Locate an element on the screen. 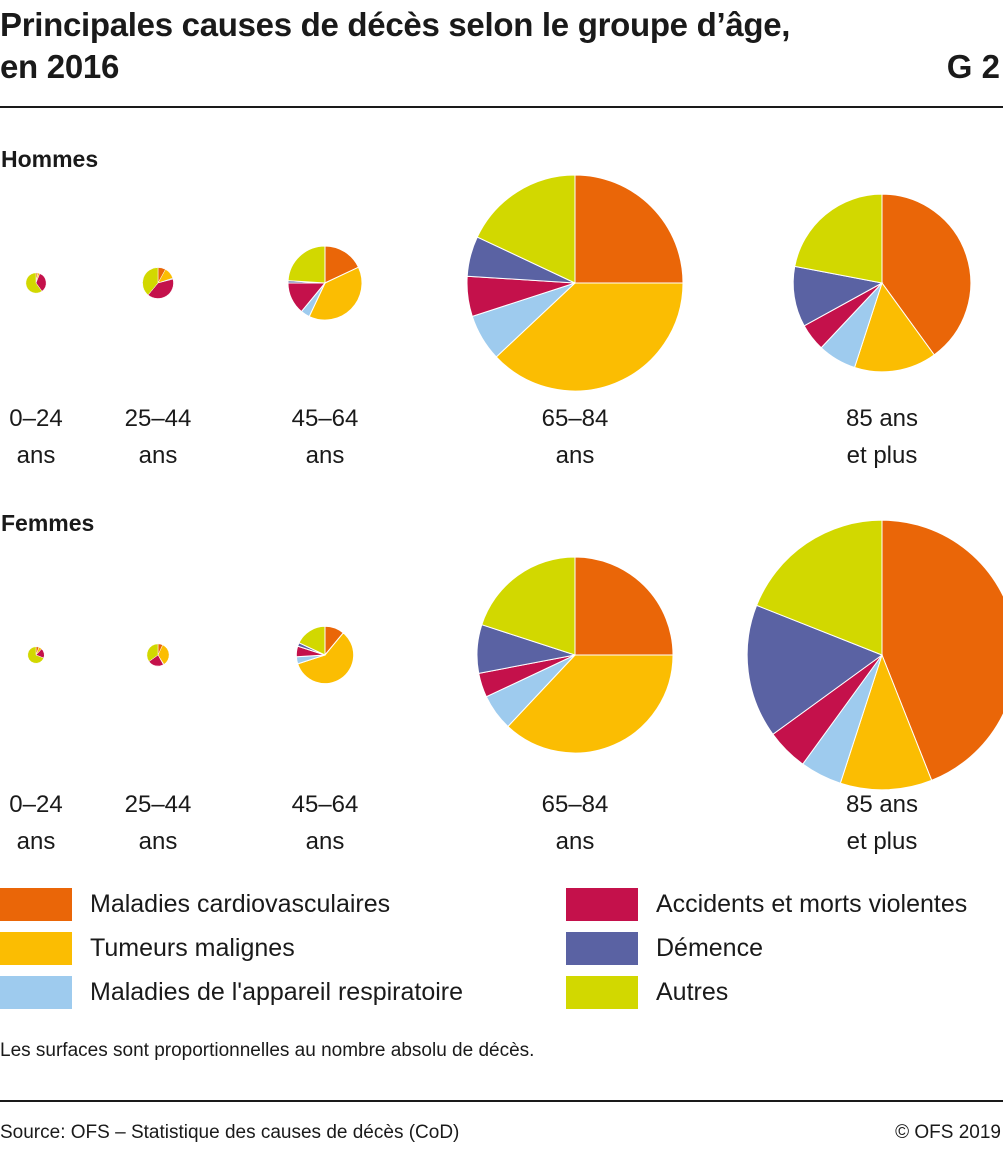 This screenshot has width=1003, height=1149. pie-femmes-25-44-ans is located at coordinates (158, 655).